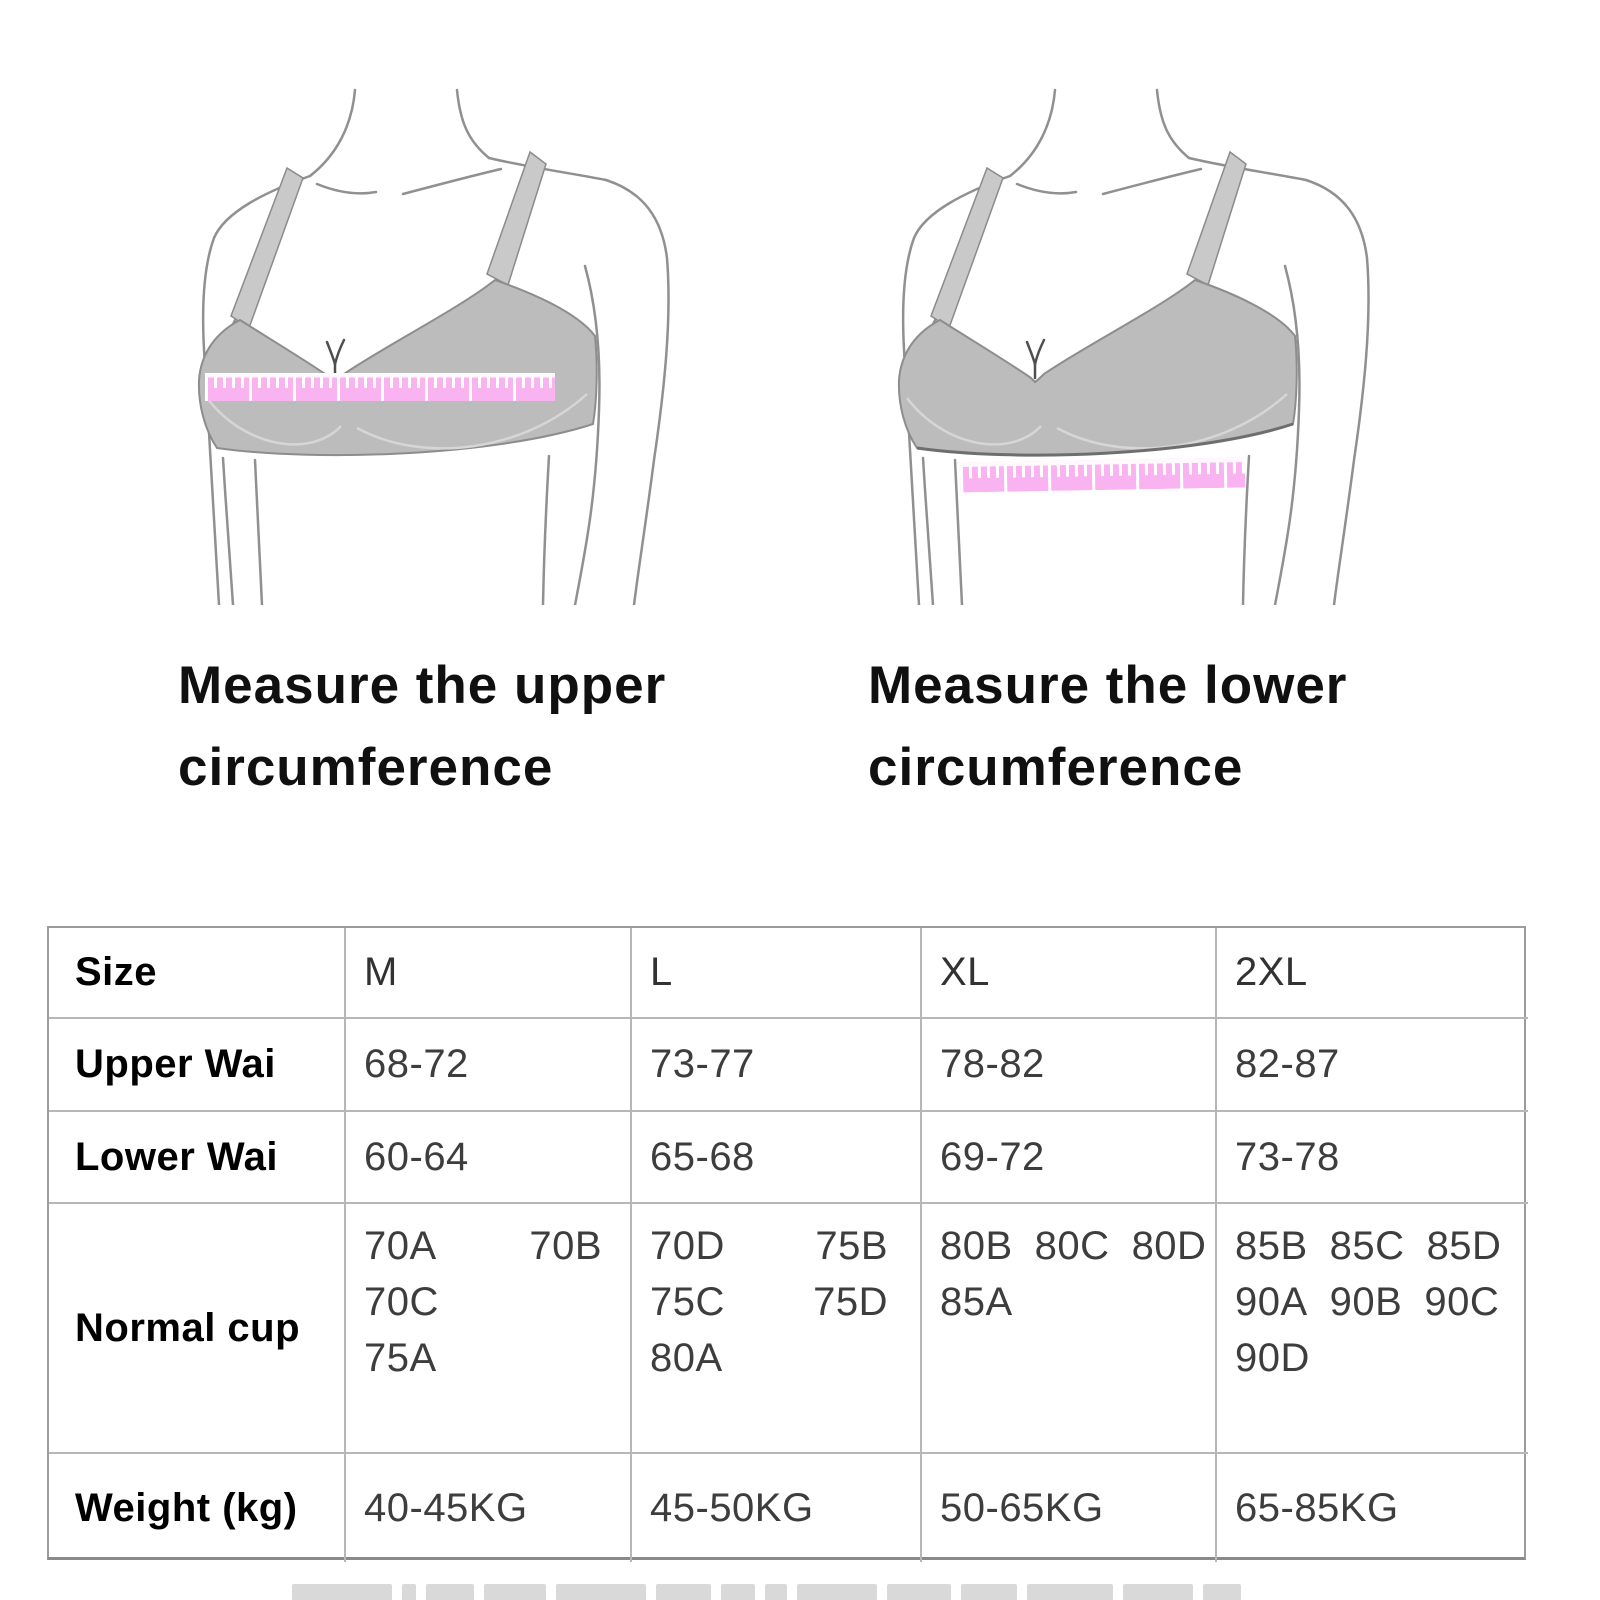  Describe the element at coordinates (976, 1302) in the screenshot. I see `cup-size: 85A` at that location.